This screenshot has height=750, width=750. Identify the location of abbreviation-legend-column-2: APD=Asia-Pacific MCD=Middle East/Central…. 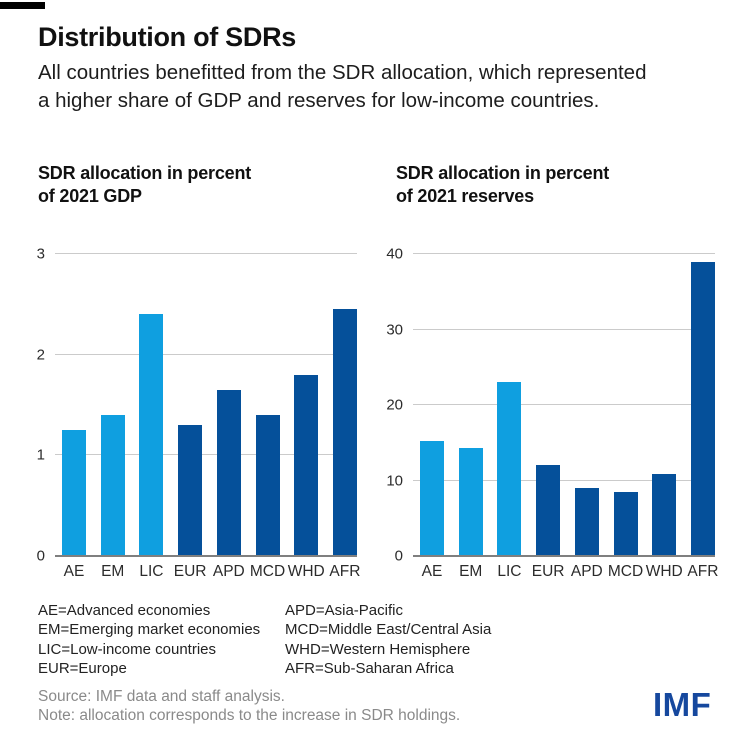
(388, 639).